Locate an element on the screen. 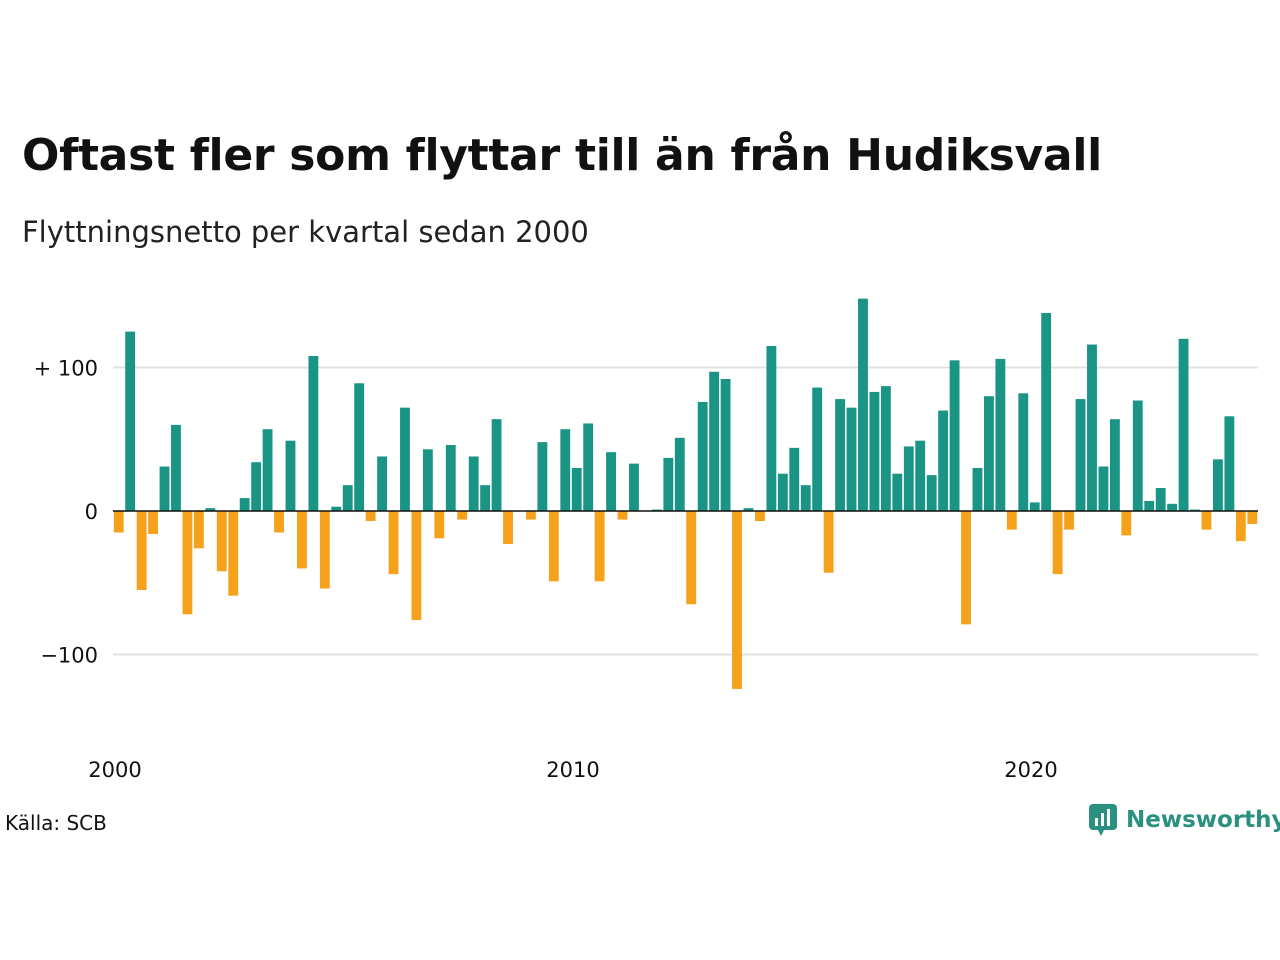 This screenshot has width=1280, height=960. x-tick-label: 2020 is located at coordinates (1030, 770).